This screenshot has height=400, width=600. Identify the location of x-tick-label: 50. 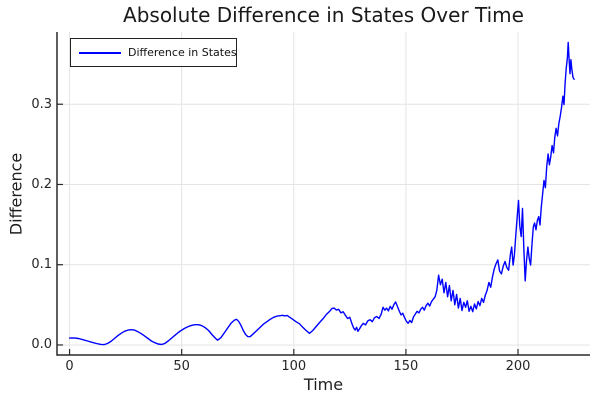
(181, 366).